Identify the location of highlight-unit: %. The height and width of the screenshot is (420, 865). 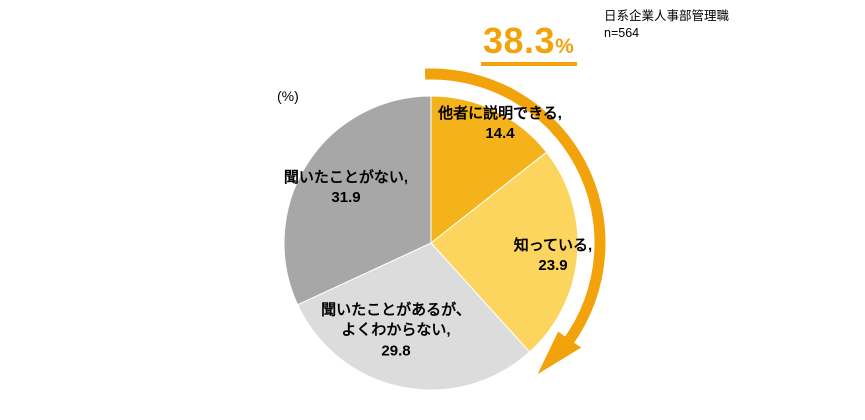
(565, 46).